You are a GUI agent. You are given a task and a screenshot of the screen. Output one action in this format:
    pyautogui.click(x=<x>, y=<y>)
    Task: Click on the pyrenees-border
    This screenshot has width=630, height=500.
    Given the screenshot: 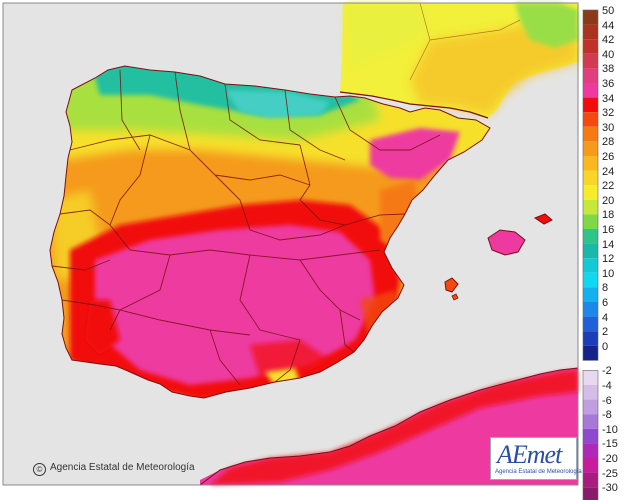 What is the action you would take?
    pyautogui.click(x=414, y=105)
    